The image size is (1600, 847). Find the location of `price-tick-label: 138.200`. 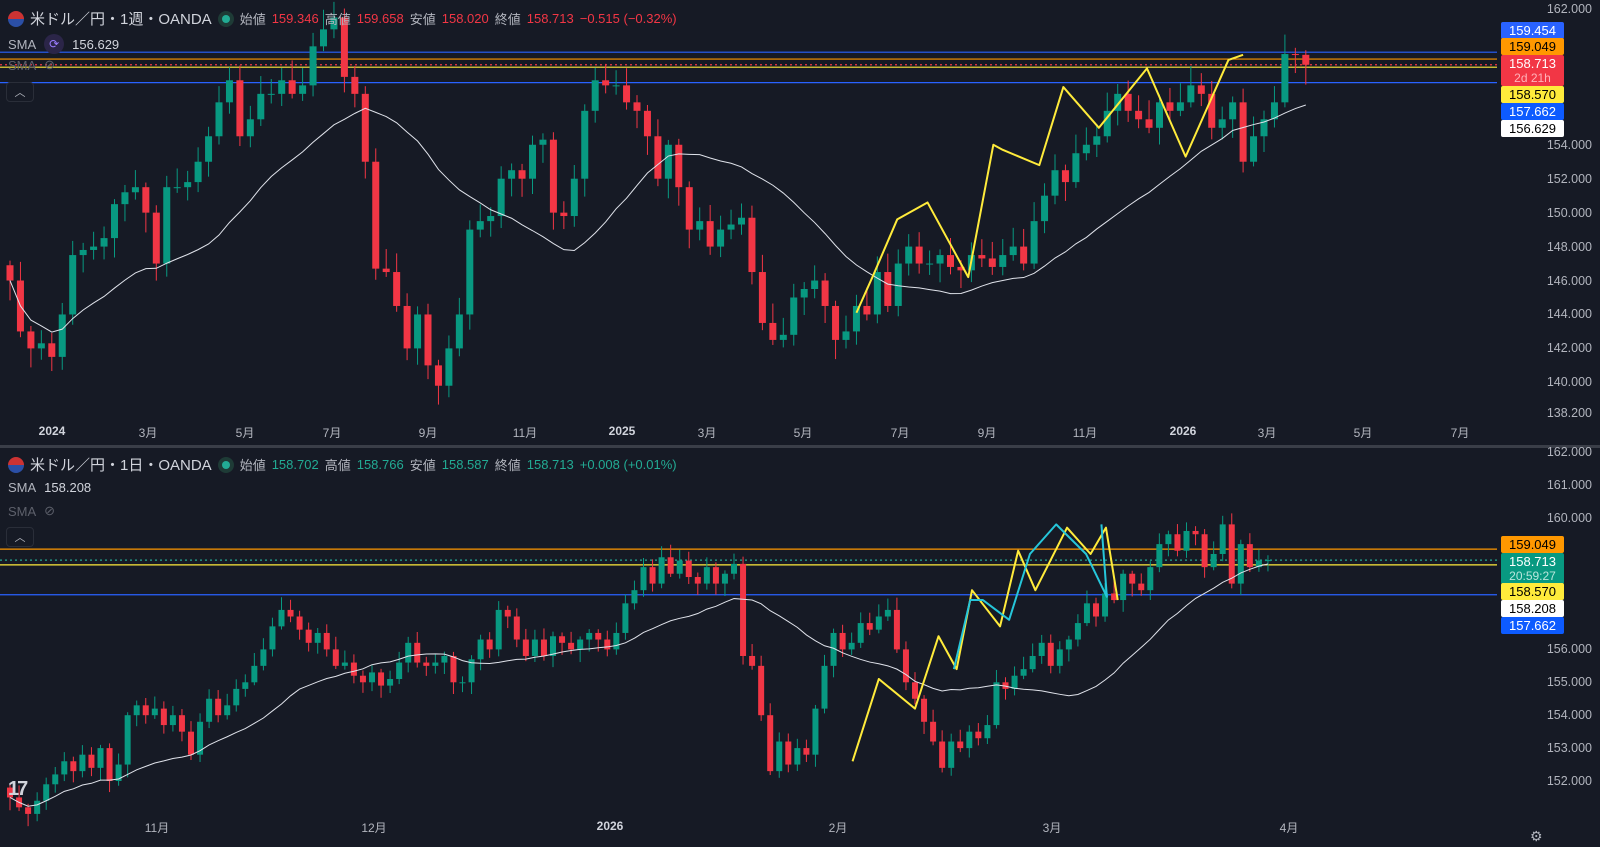

price-tick-label: 138.200 is located at coordinates (1569, 412).